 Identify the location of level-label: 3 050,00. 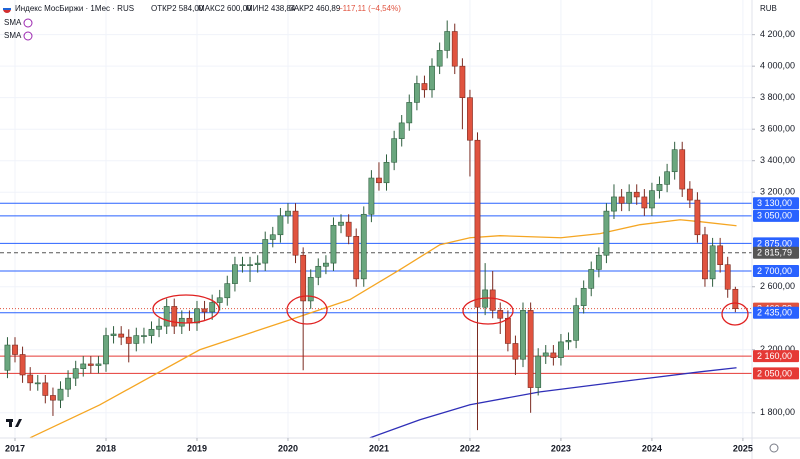
(774, 216).